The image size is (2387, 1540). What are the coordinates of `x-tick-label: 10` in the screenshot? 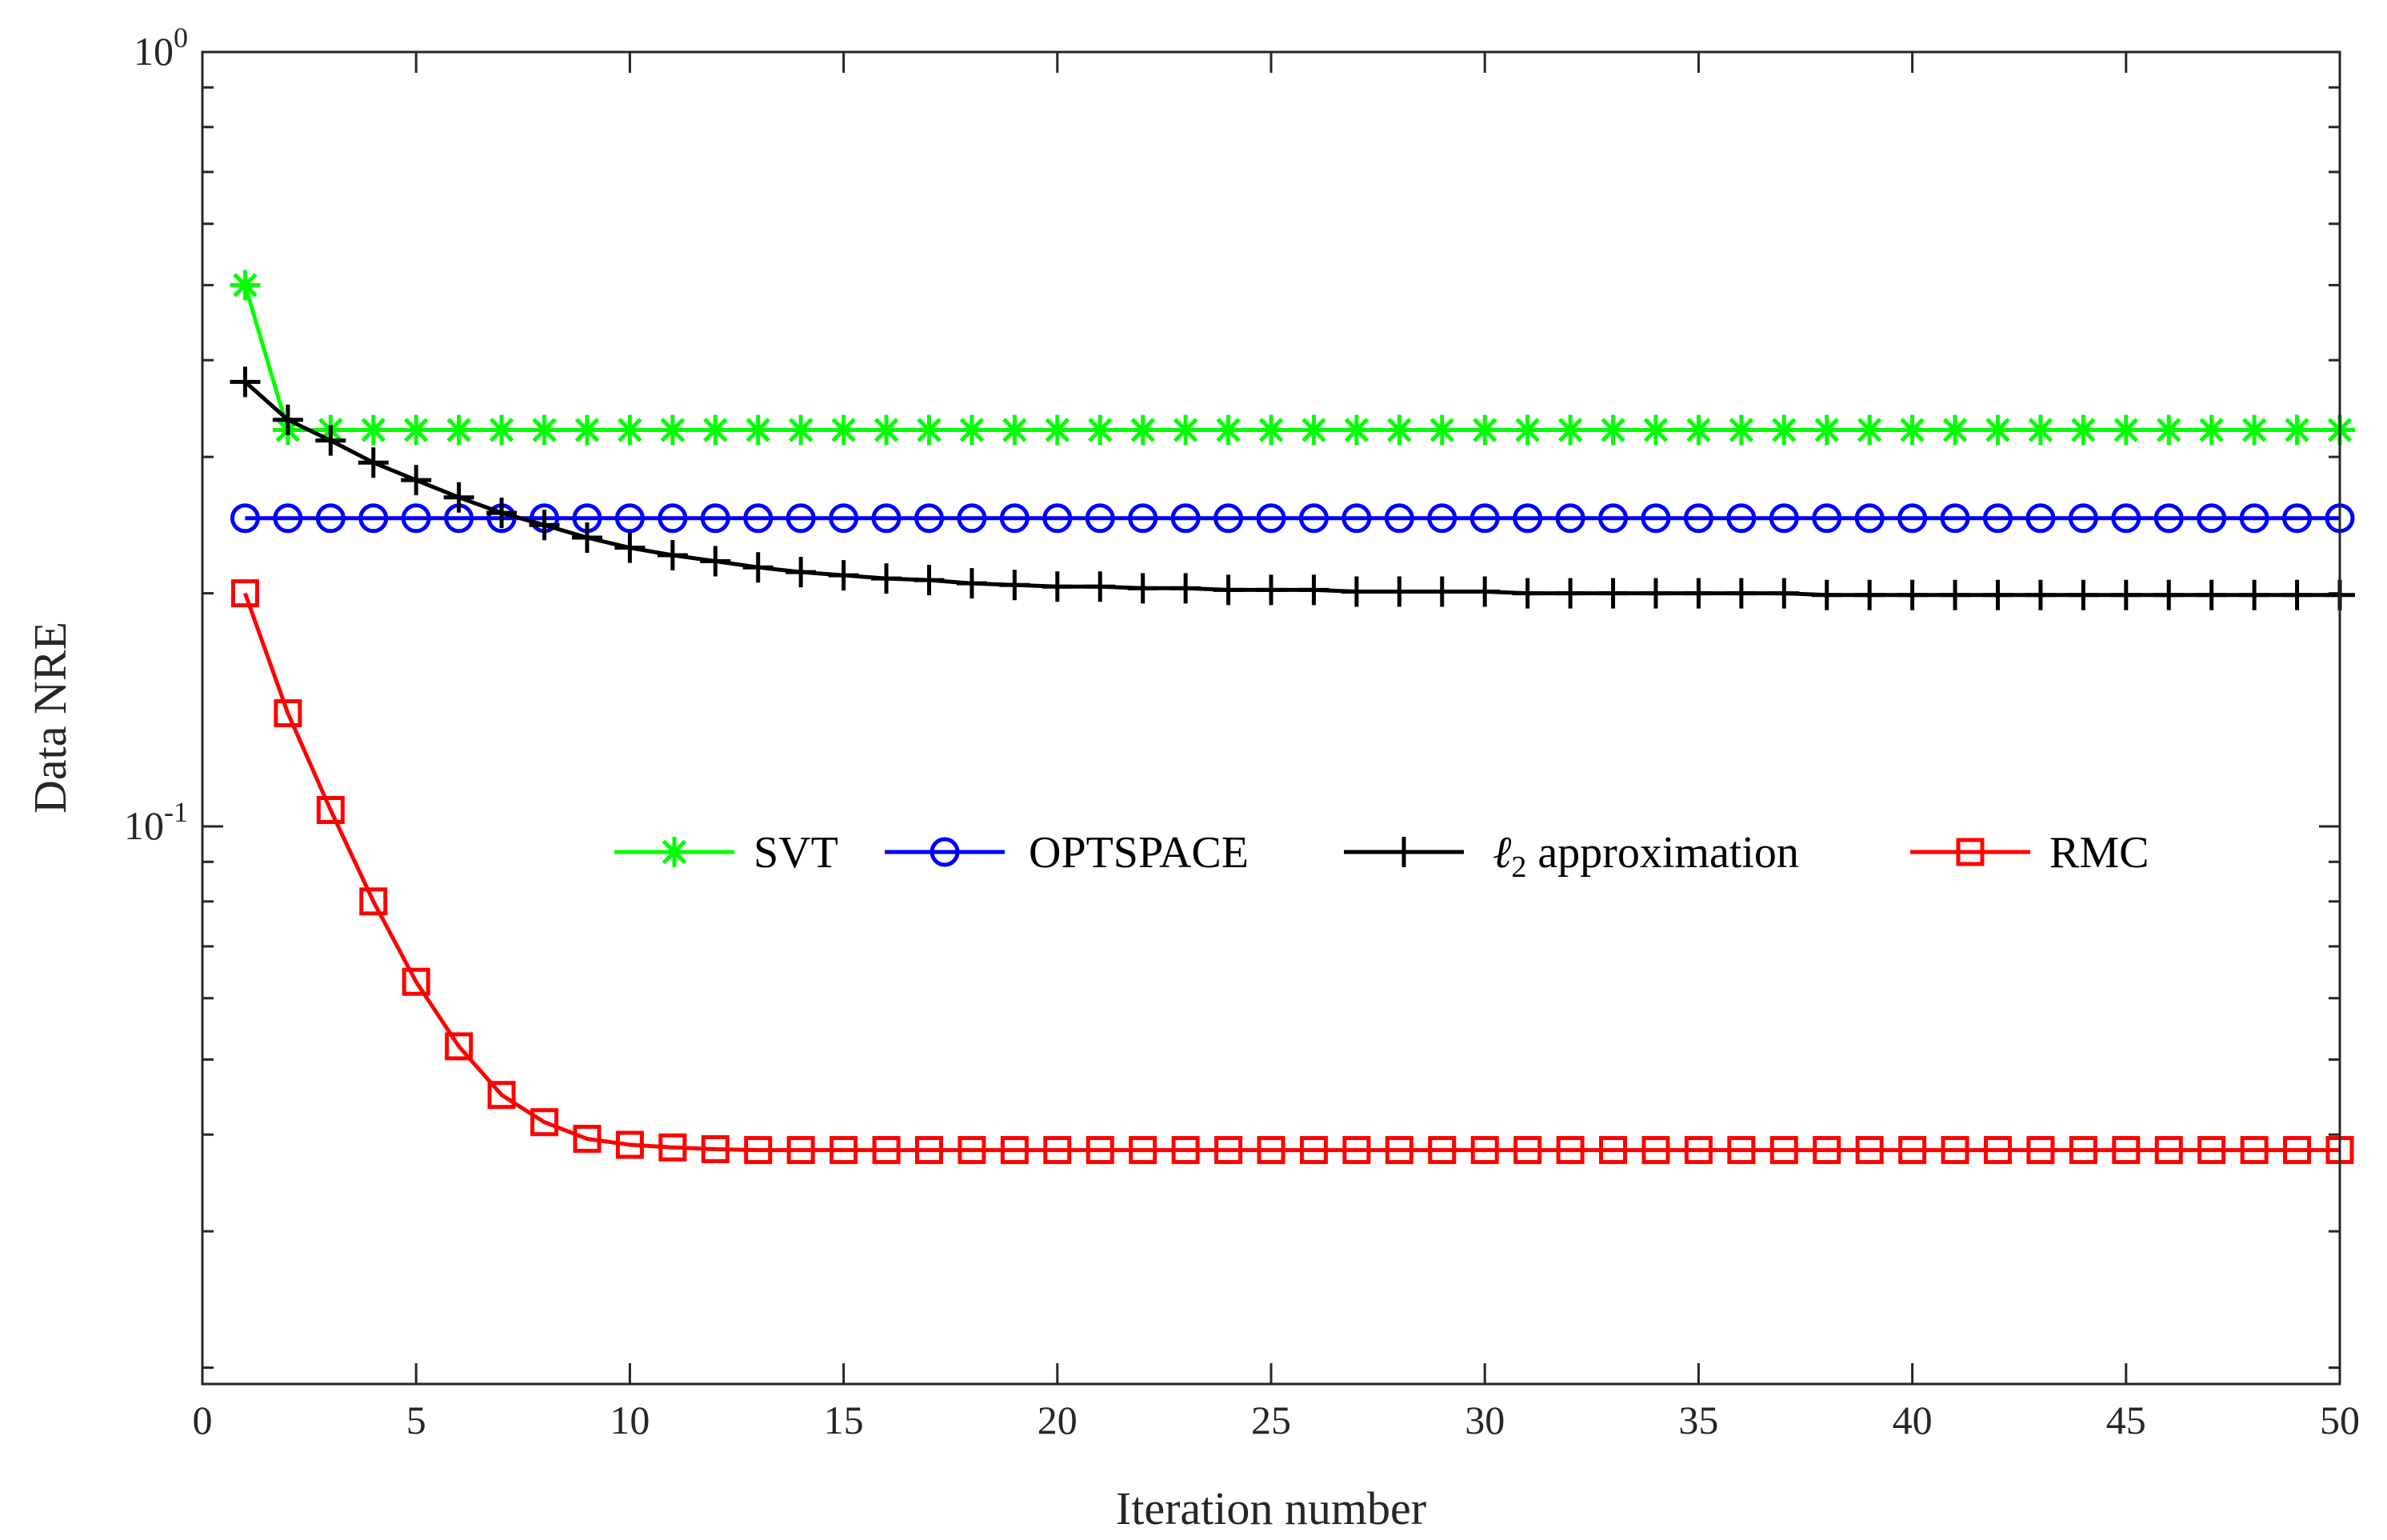 It's located at (630, 1420).